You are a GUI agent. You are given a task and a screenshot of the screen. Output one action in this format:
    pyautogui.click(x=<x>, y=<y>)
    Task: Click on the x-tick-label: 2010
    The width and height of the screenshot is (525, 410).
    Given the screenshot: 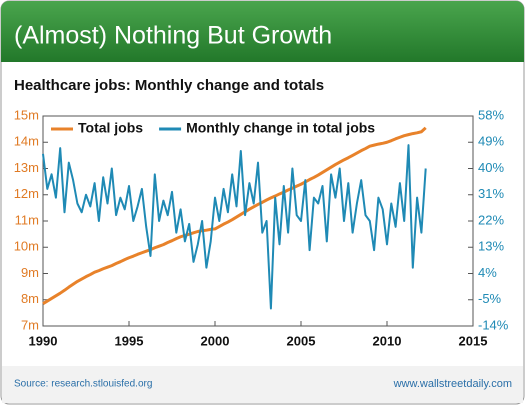 What is the action you would take?
    pyautogui.click(x=387, y=340)
    